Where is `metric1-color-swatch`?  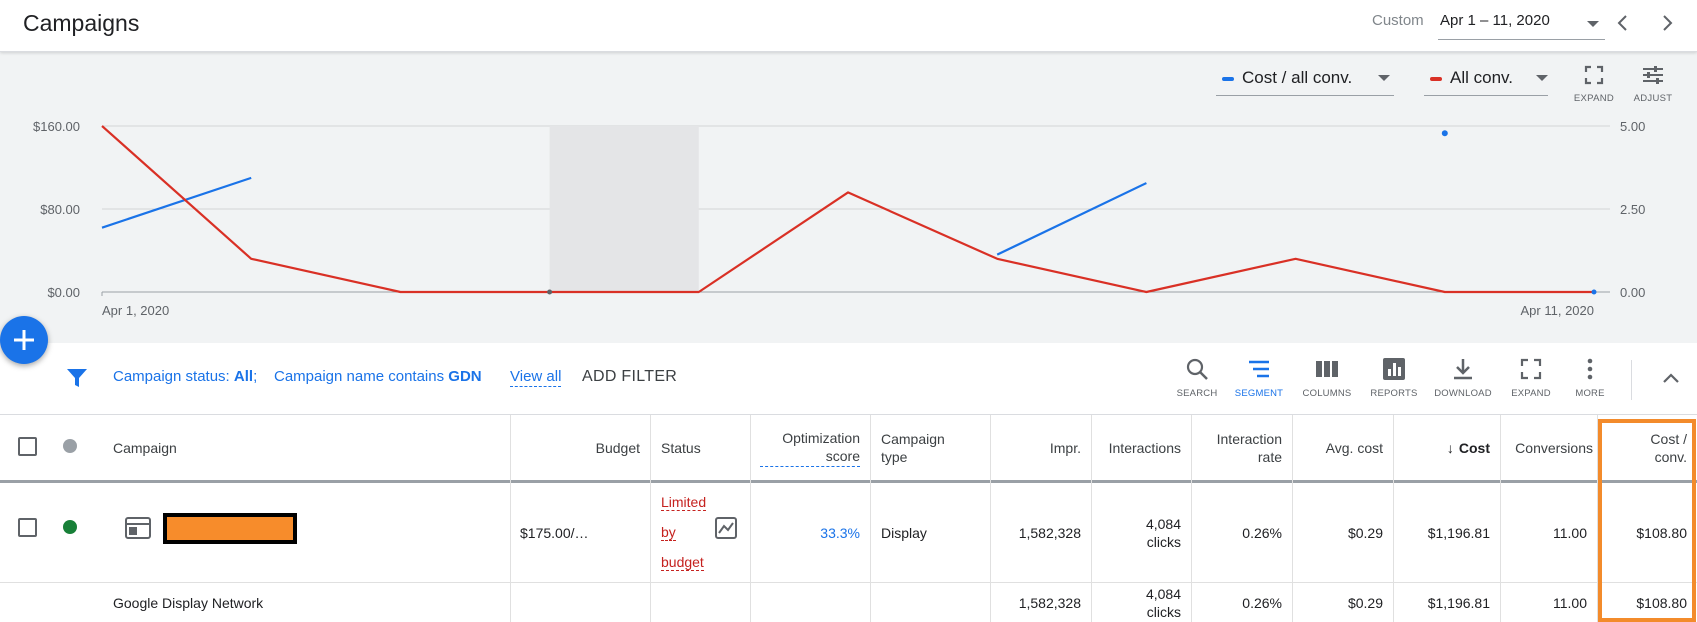 metric1-color-swatch is located at coordinates (1228, 79).